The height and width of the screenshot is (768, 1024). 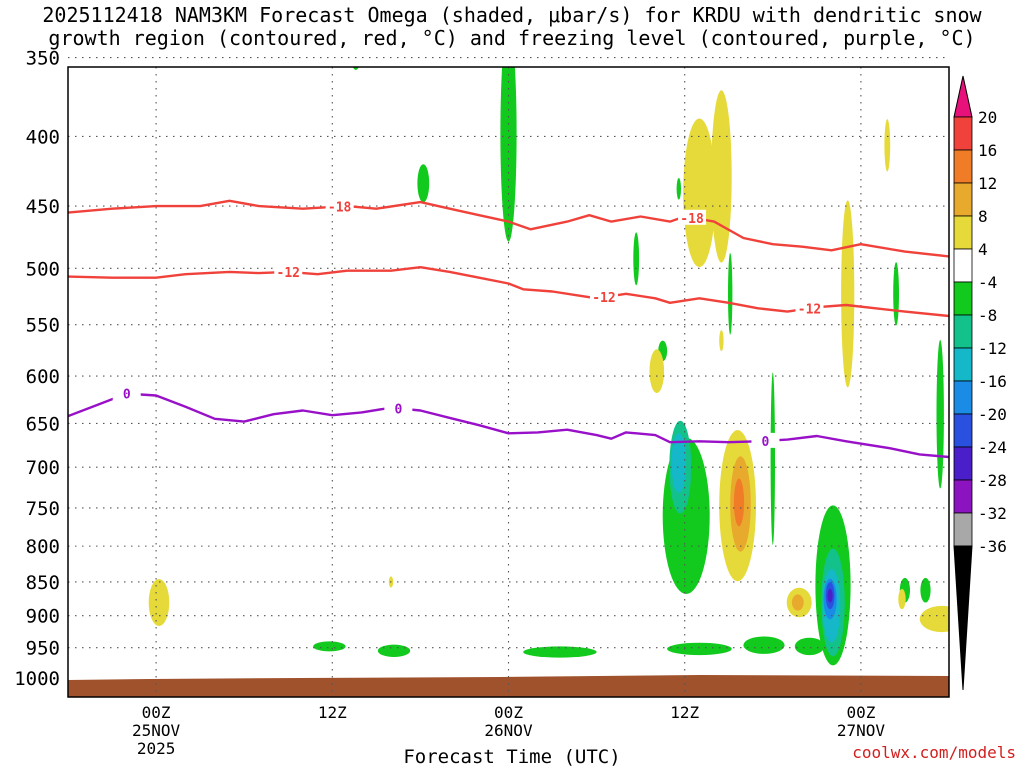 What do you see at coordinates (508, 730) in the screenshot?
I see `x-tick-label: 26NOV` at bounding box center [508, 730].